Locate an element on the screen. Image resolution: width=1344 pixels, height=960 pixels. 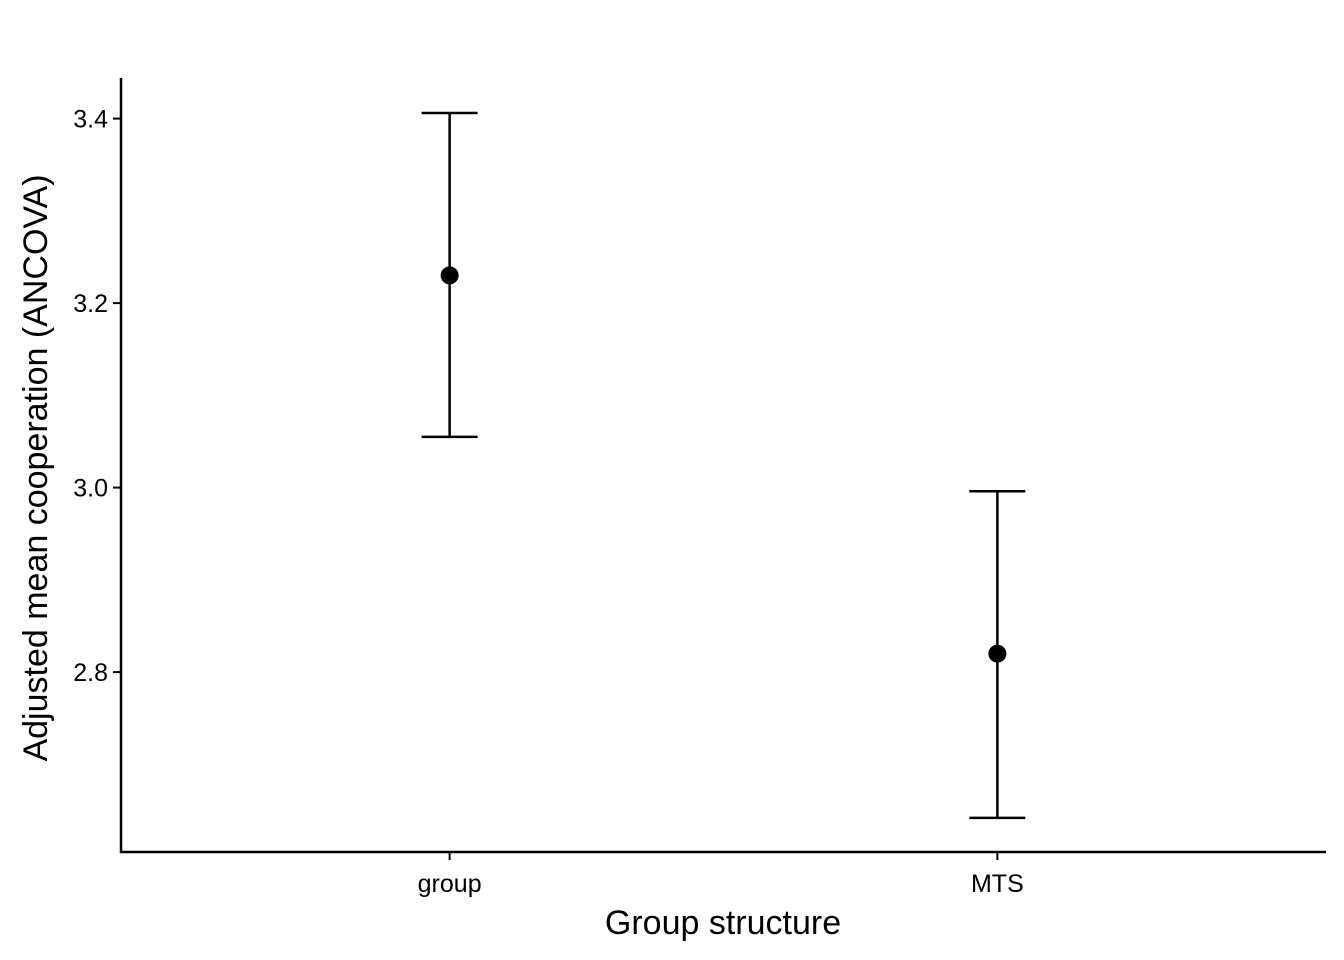
y-tick-label: 3.0 is located at coordinates (90, 489).